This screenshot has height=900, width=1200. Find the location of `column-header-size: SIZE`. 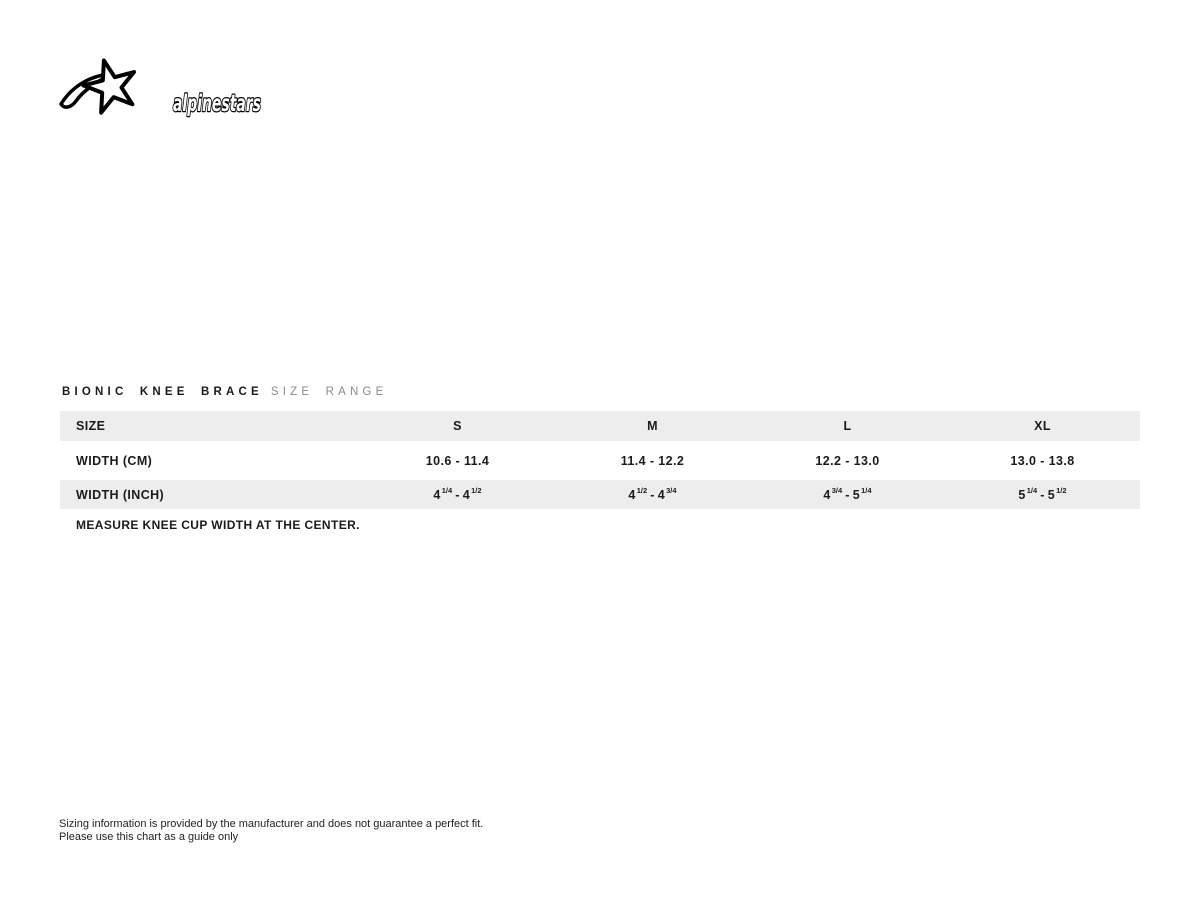

column-header-size: SIZE is located at coordinates (91, 426).